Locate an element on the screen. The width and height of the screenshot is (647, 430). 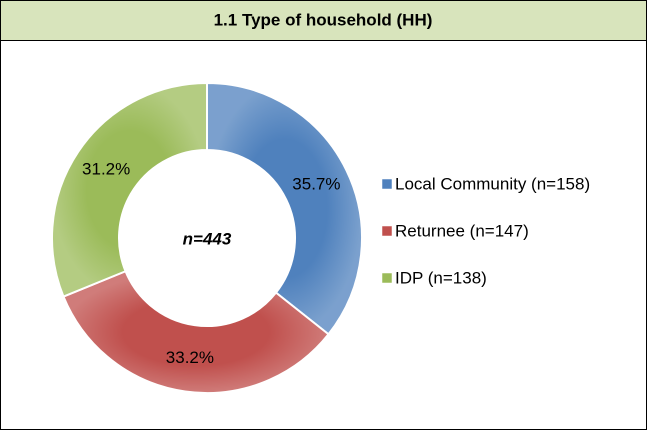
center-label: n=443 is located at coordinates (207, 238).